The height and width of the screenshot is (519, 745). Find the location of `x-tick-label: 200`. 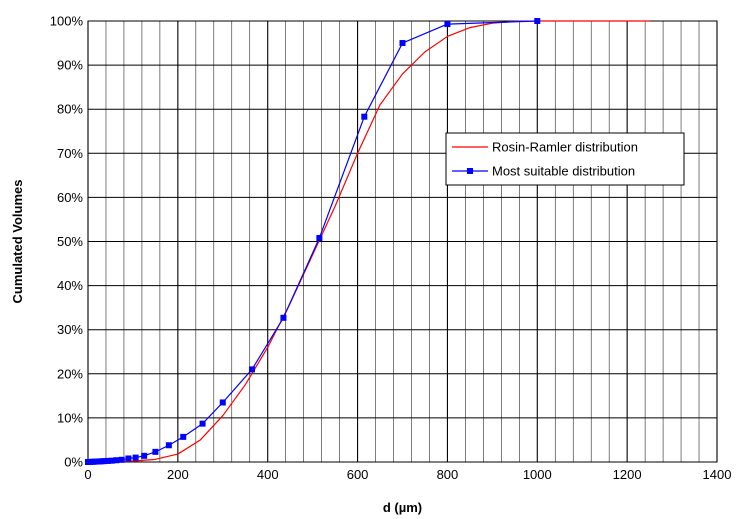

x-tick-label: 200 is located at coordinates (178, 474).